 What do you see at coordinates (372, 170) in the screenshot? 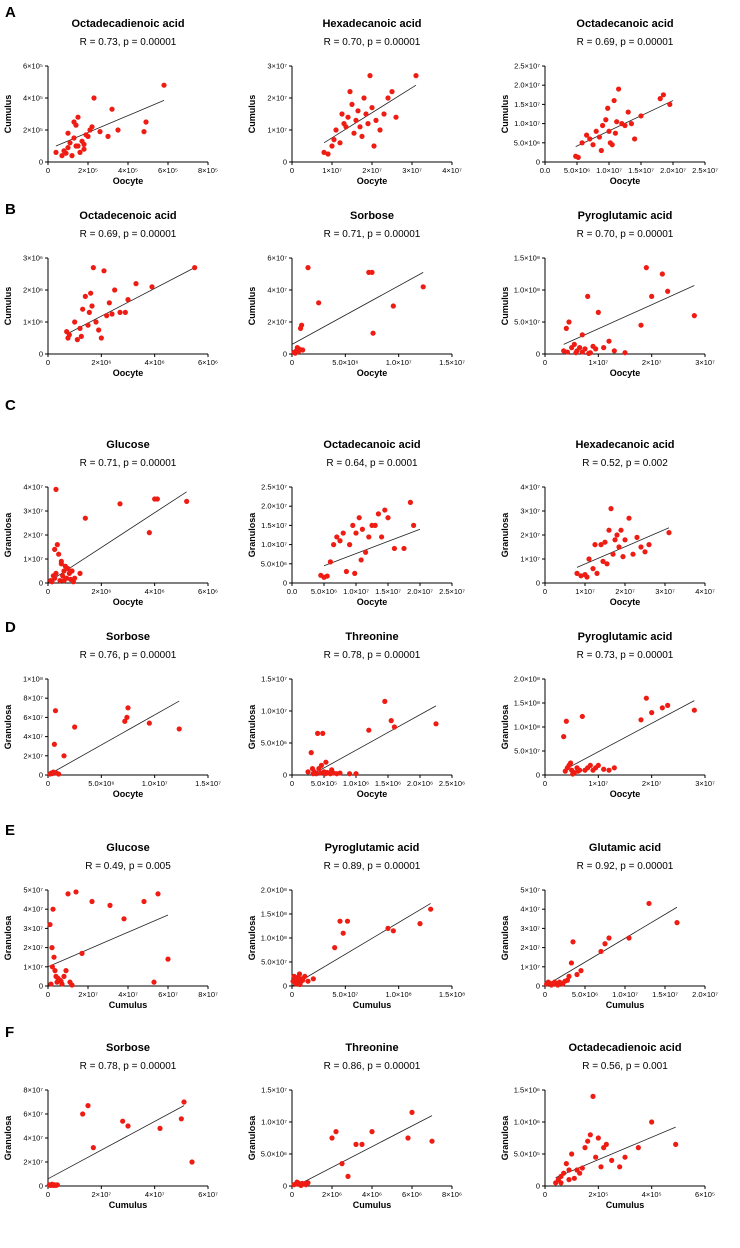
I see `x-tick-label: 2×10⁷` at bounding box center [372, 170].